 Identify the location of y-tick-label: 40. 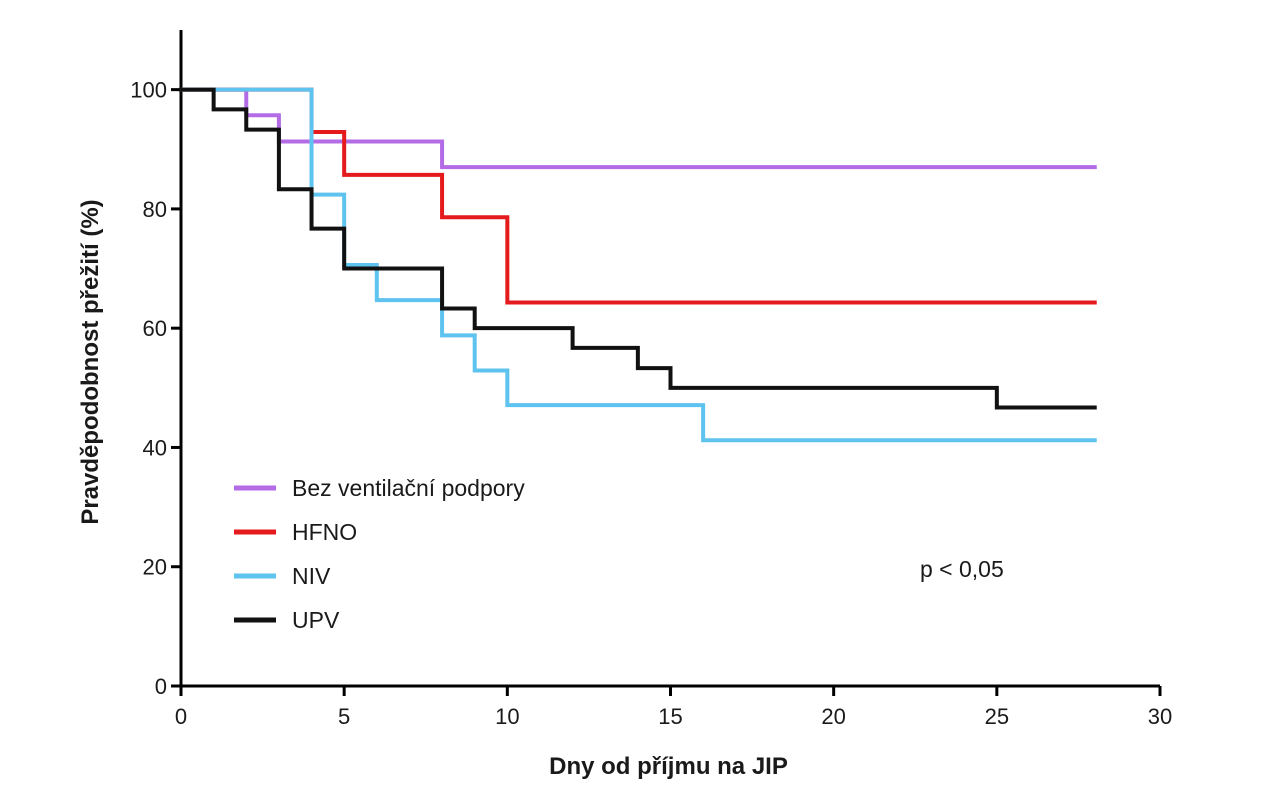
(155, 447).